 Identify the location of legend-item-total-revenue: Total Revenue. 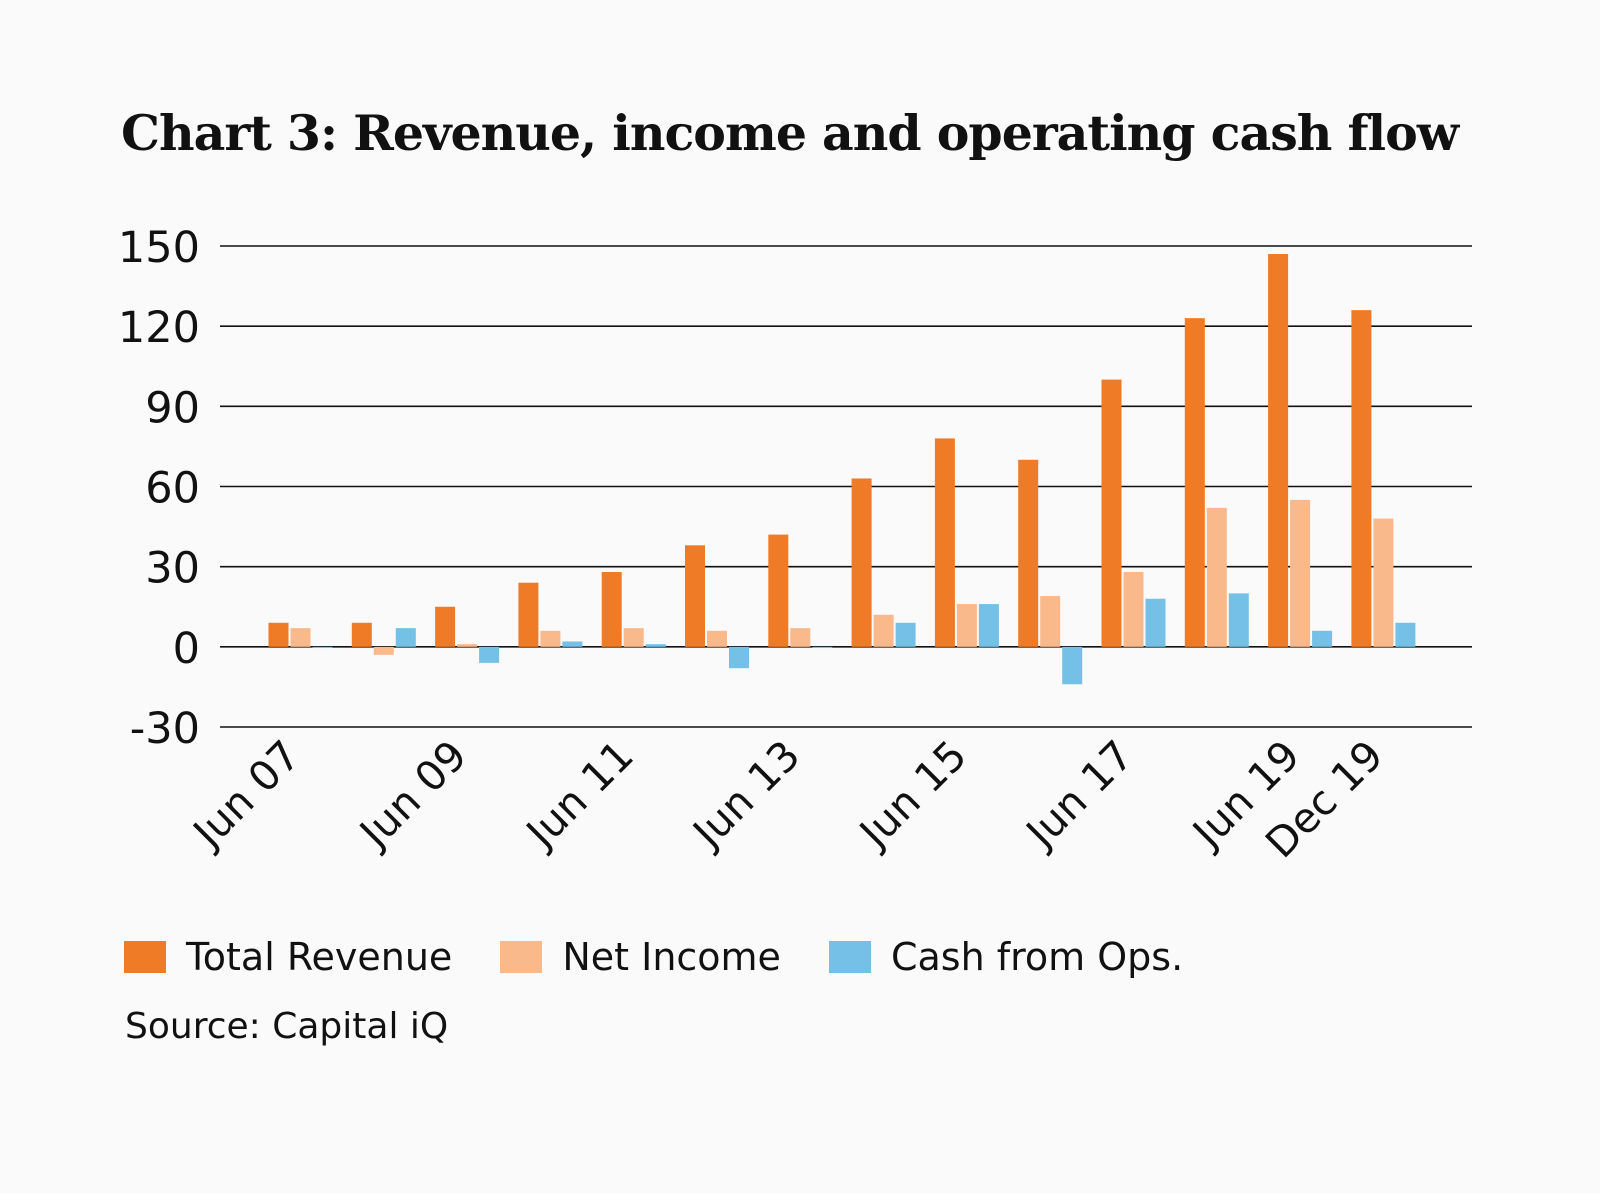
(288, 957).